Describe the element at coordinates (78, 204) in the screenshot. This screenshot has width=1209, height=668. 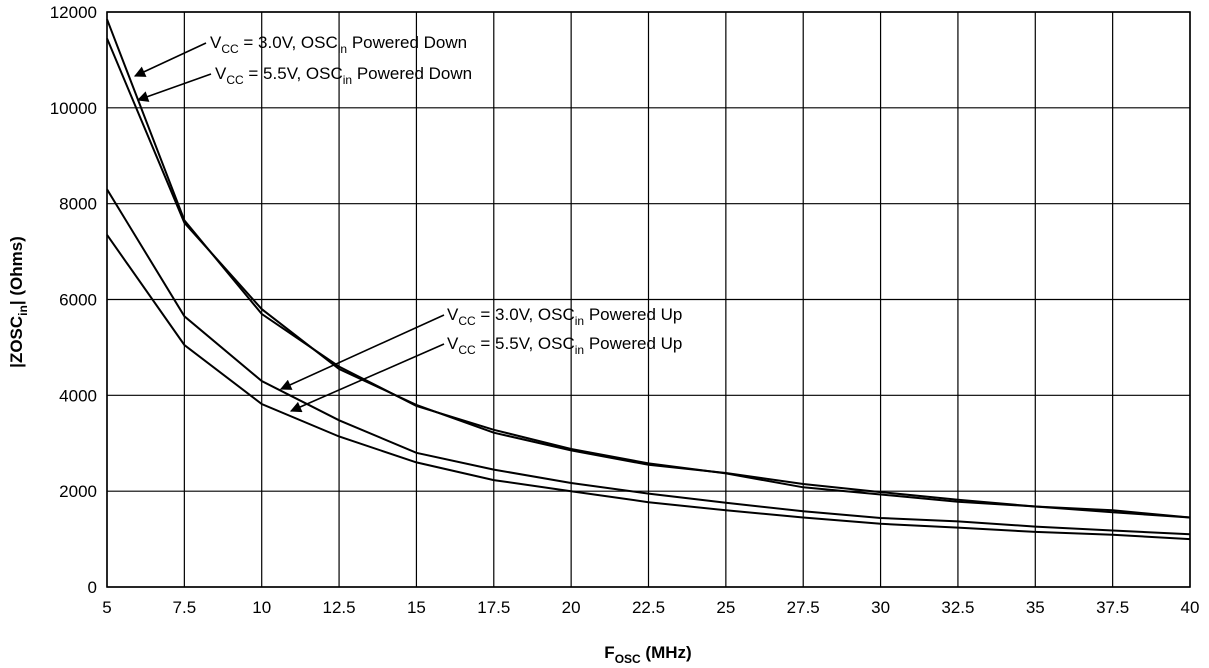
I see `y-tick-label: 8000` at that location.